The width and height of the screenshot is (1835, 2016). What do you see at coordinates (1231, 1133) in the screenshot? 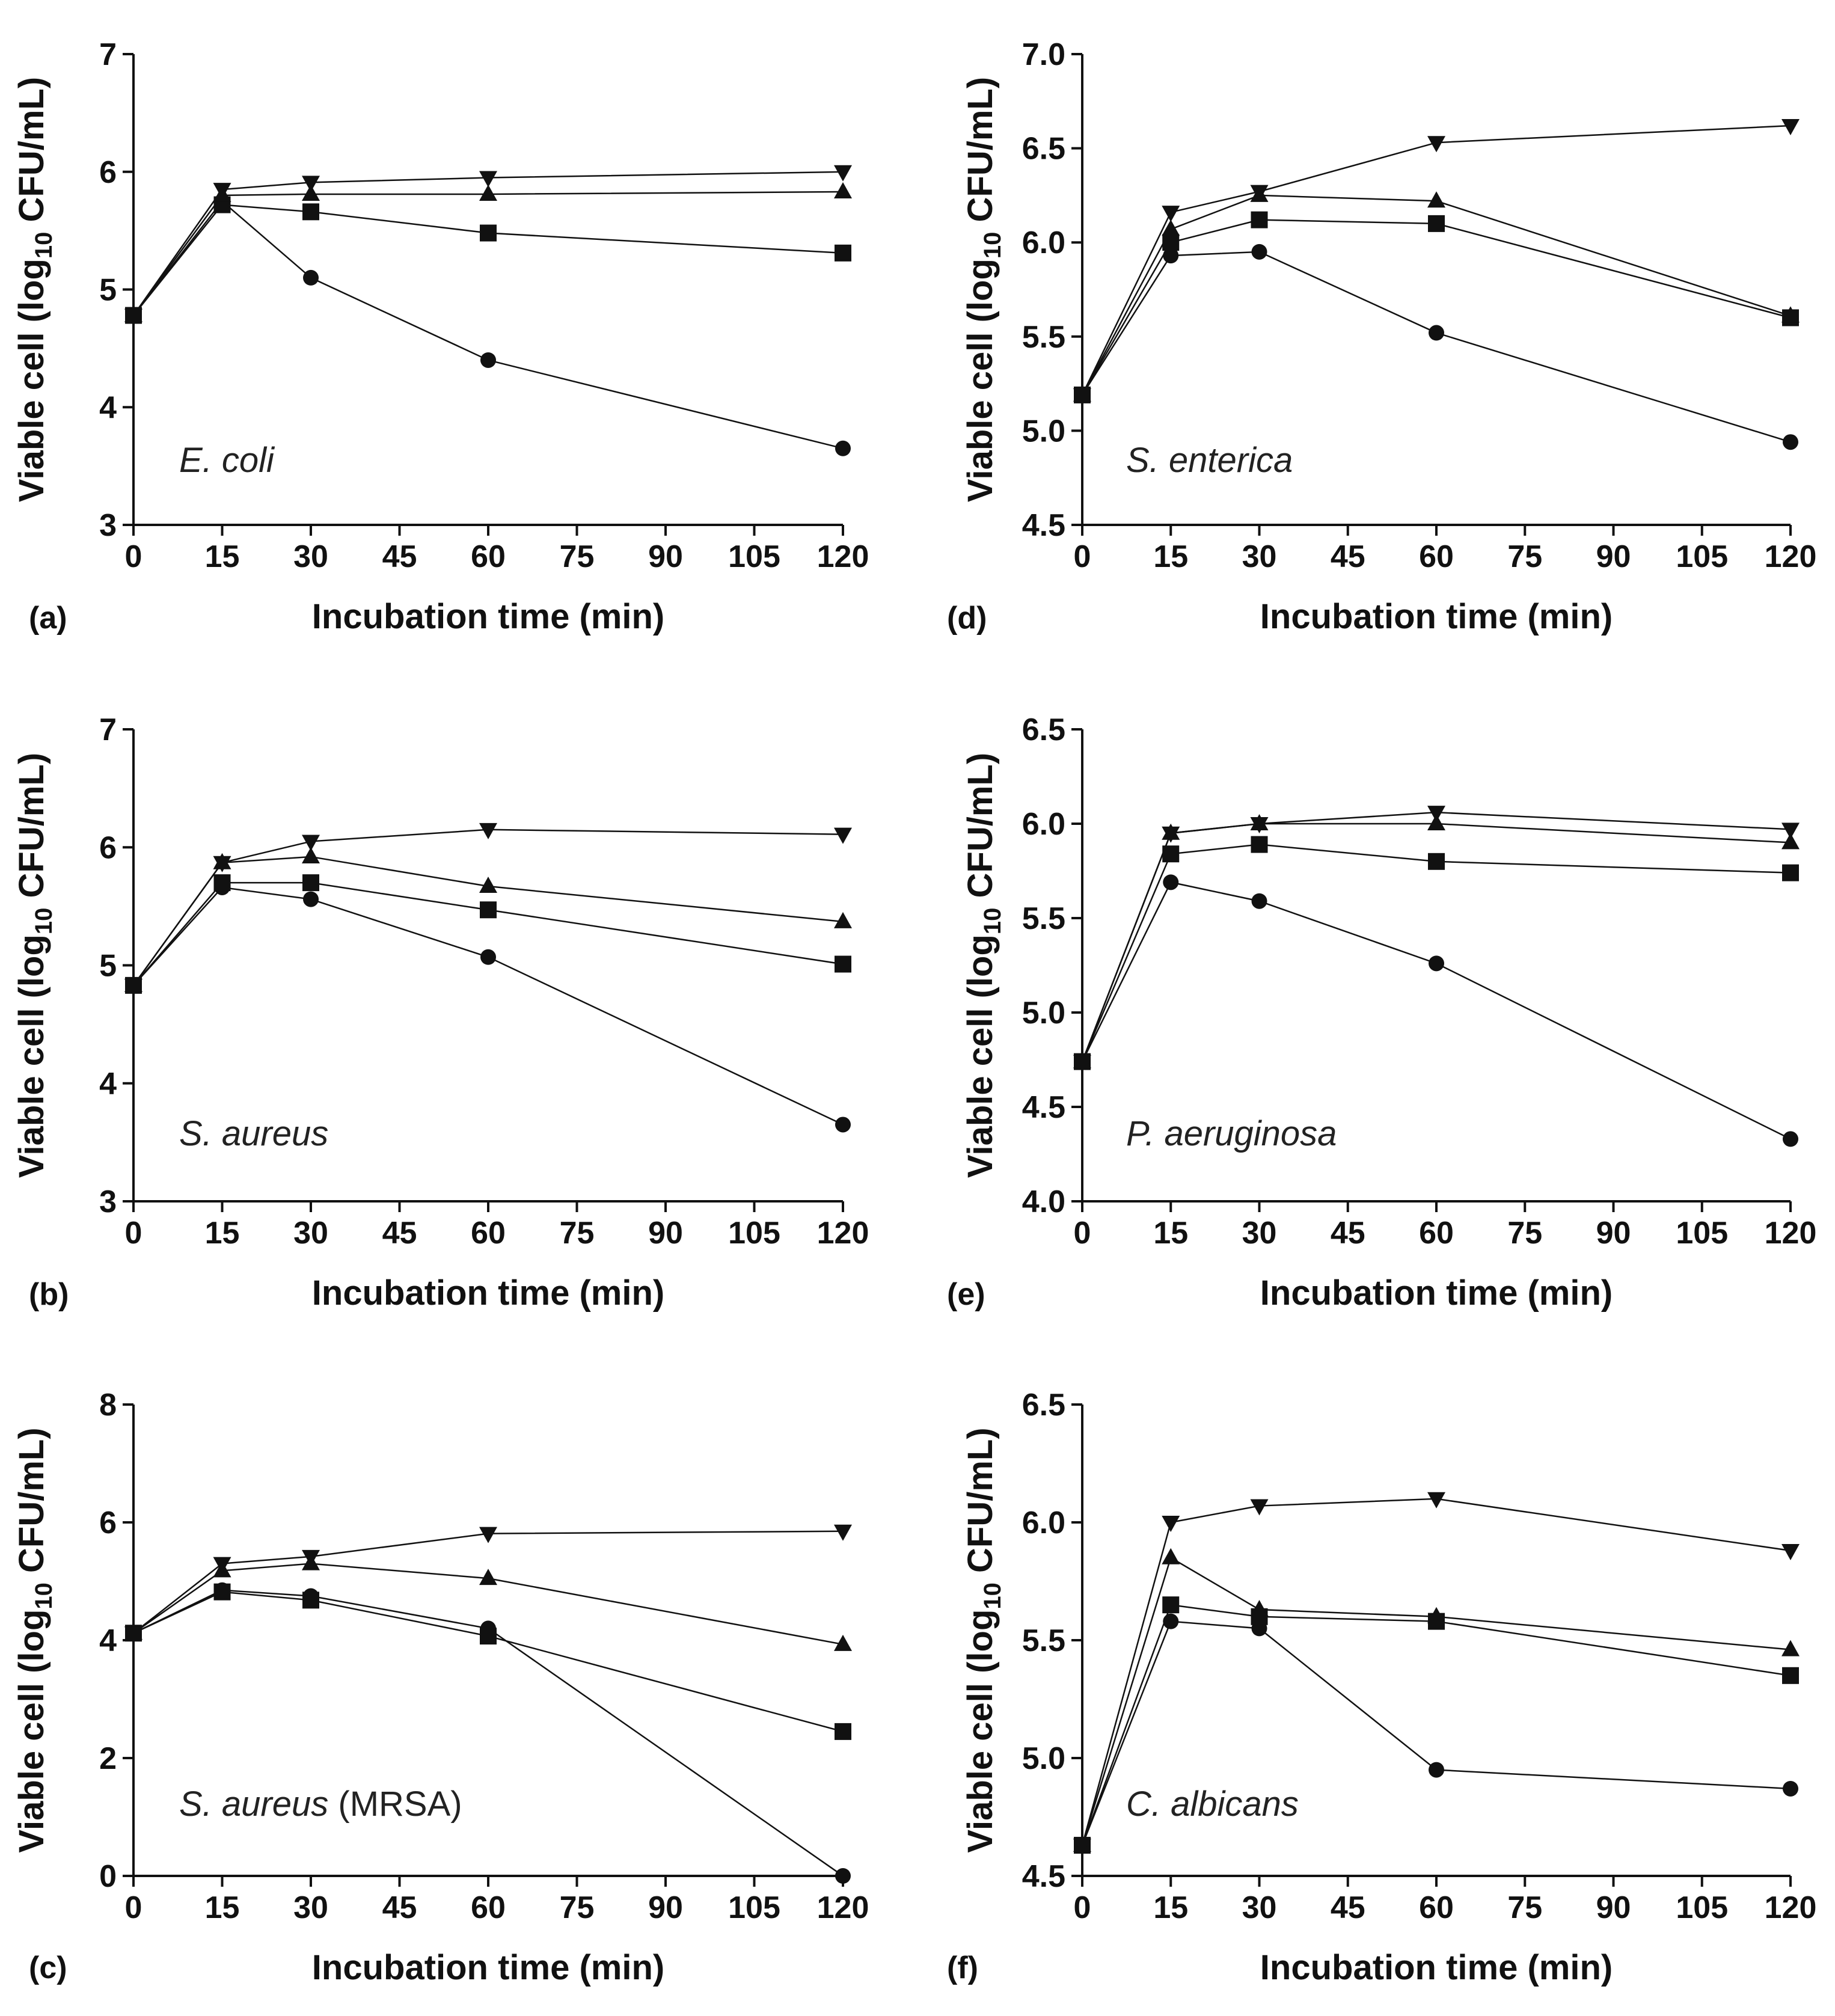
I see `organism-label: P. aeruginosa` at bounding box center [1231, 1133].